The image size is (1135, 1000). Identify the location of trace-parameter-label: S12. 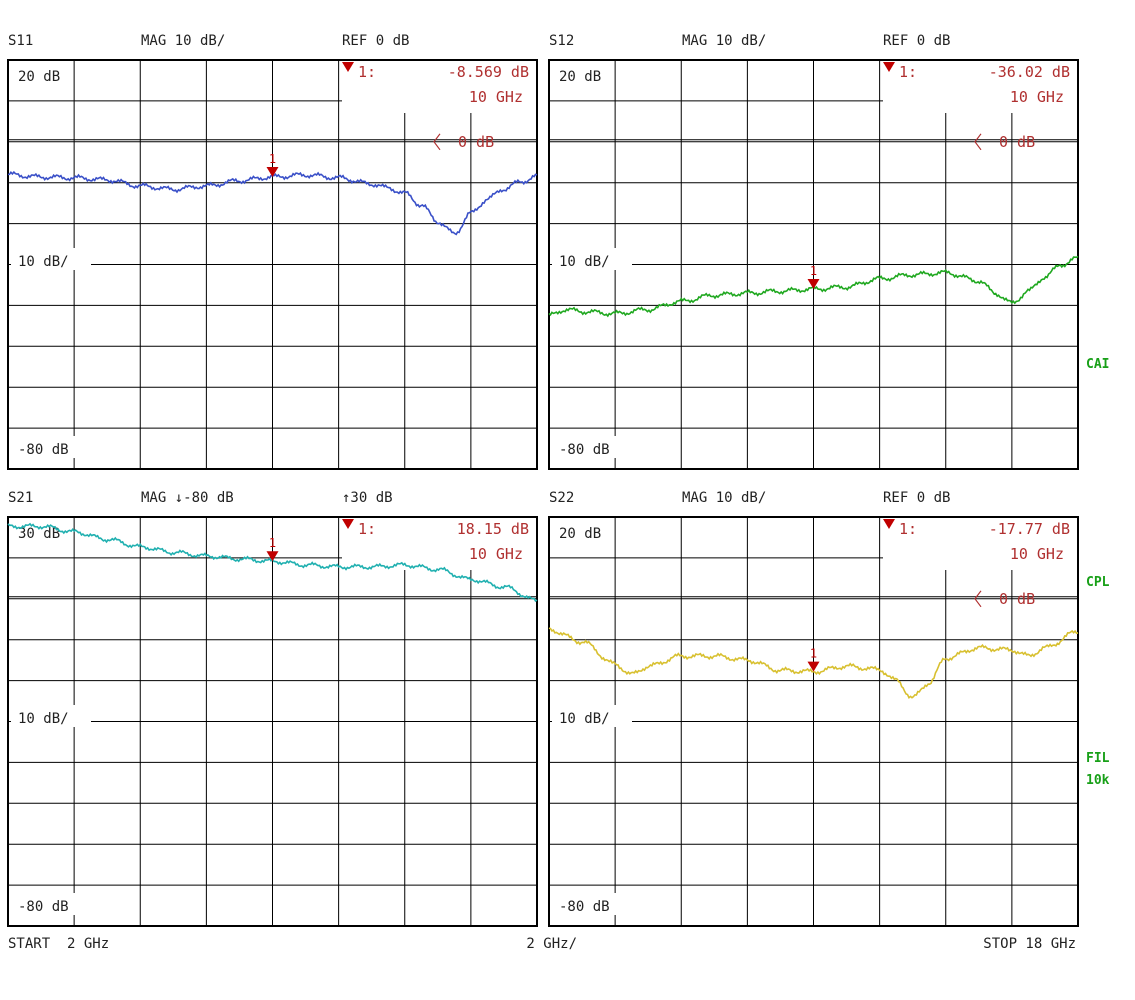
(561, 41).